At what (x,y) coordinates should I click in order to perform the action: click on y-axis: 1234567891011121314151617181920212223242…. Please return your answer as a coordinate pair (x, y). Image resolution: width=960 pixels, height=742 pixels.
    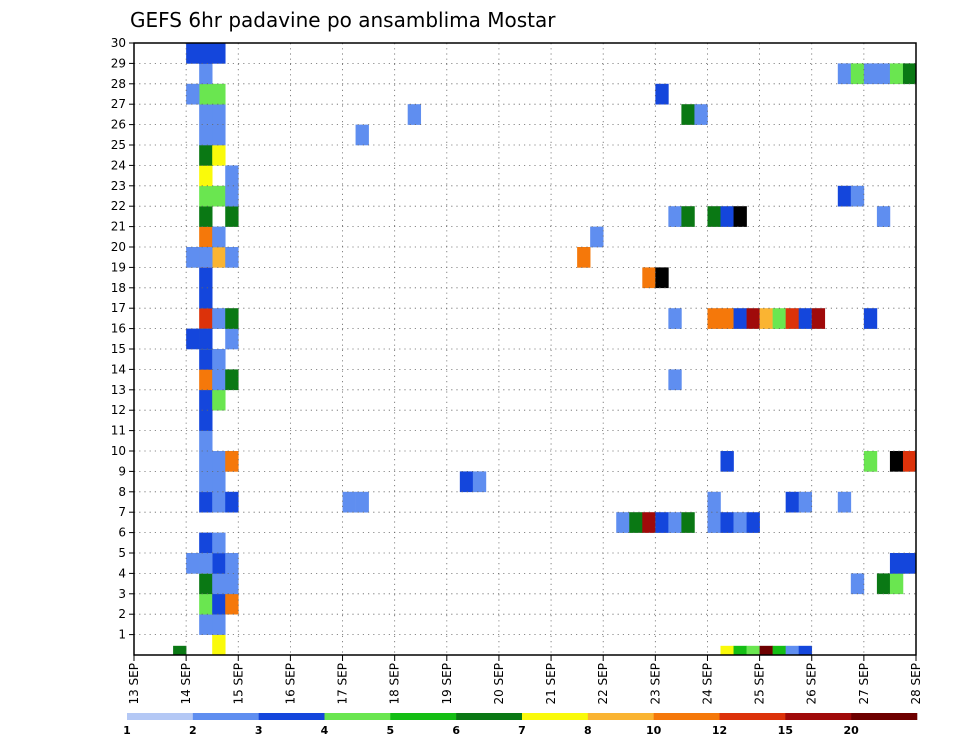
    Looking at the image, I should click on (122, 339).